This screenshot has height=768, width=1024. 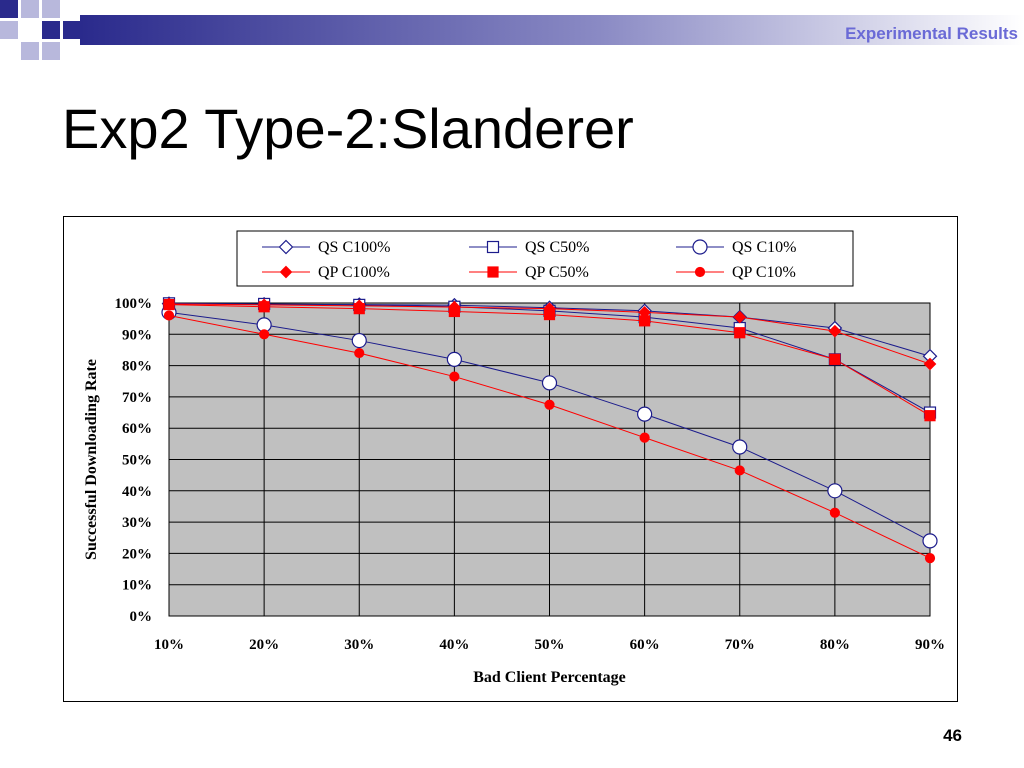 What do you see at coordinates (91, 459) in the screenshot?
I see `y-axis-title: Successful Downloading Rate` at bounding box center [91, 459].